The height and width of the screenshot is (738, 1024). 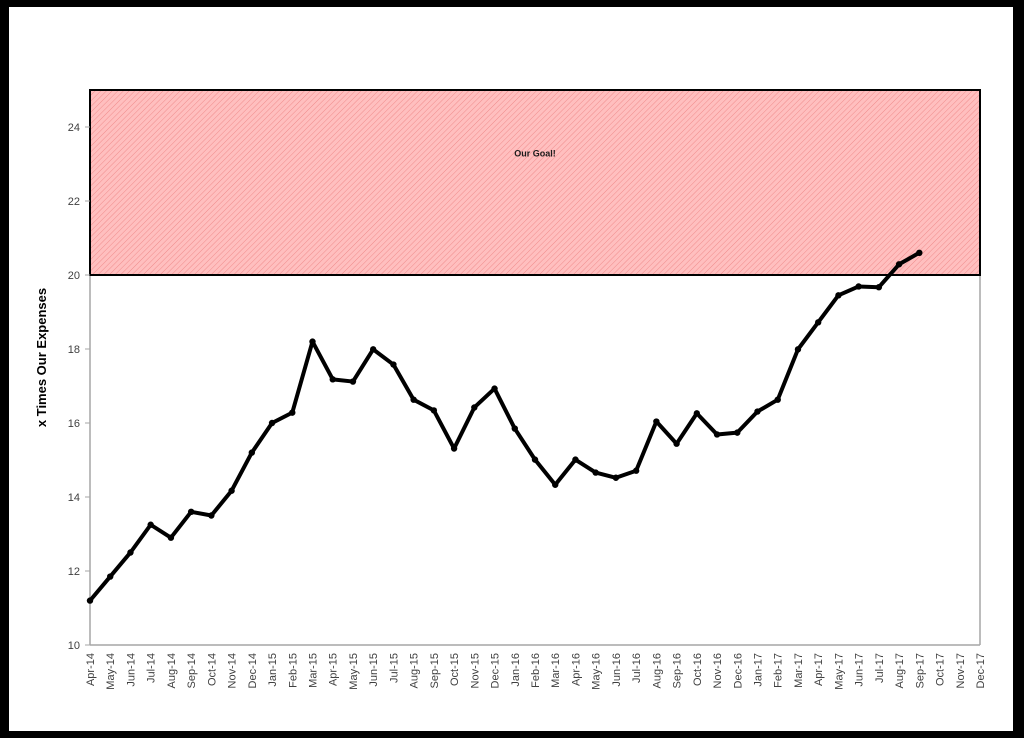 What do you see at coordinates (860, 670) in the screenshot?
I see `x-tick-label: Jun-17` at bounding box center [860, 670].